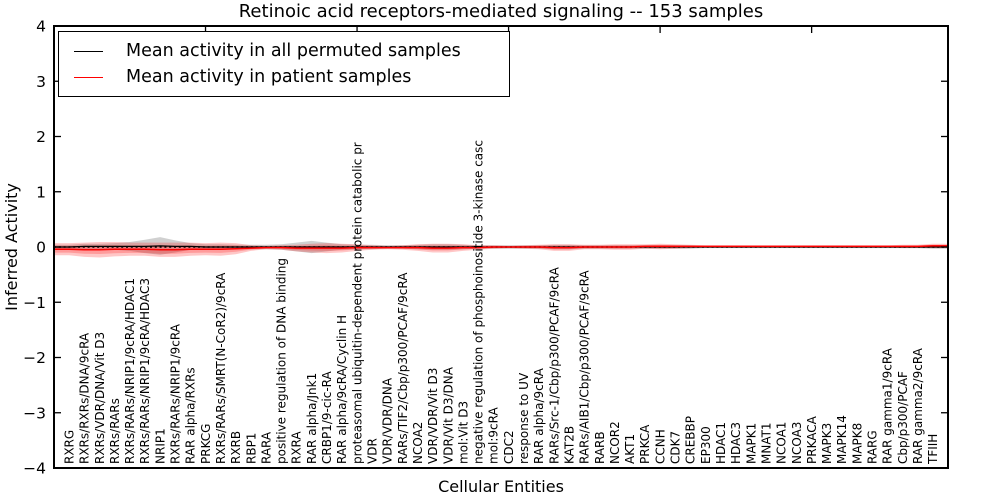 The height and width of the screenshot is (500, 1000). Describe the element at coordinates (100, 398) in the screenshot. I see `x-category-label: RXRs/VDR/DNA/Vit D3` at that location.